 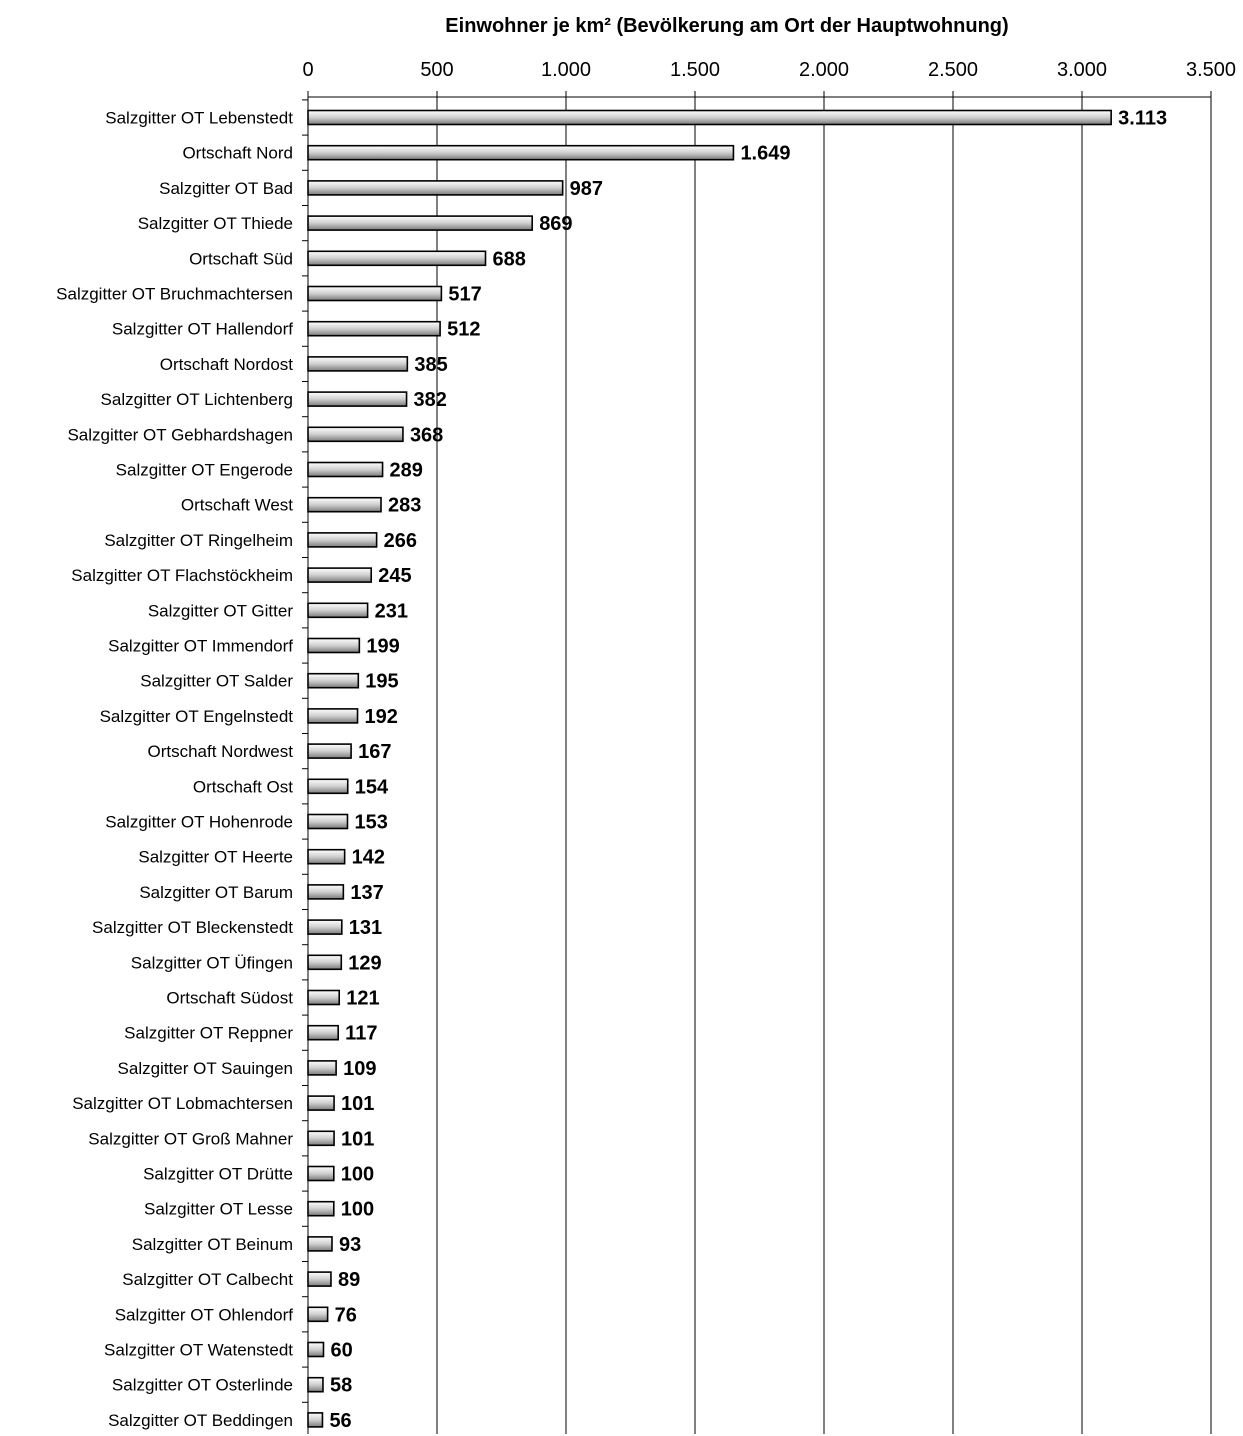 What do you see at coordinates (765, 154) in the screenshot?
I see `value-label: 1.649` at bounding box center [765, 154].